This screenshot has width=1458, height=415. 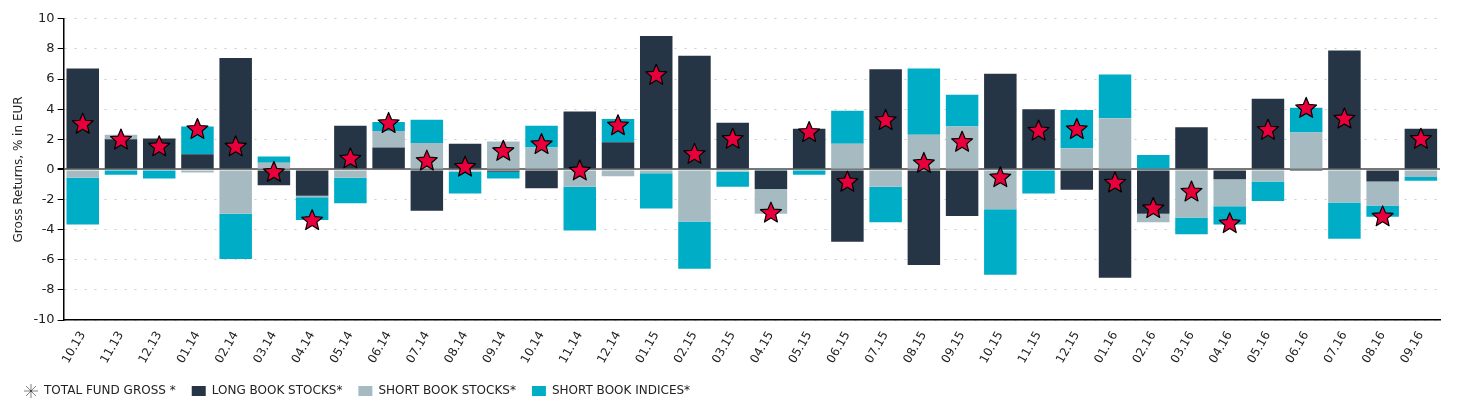 I want to click on legend-label: SHORT BOOK STOCKS*, so click(x=447, y=390).